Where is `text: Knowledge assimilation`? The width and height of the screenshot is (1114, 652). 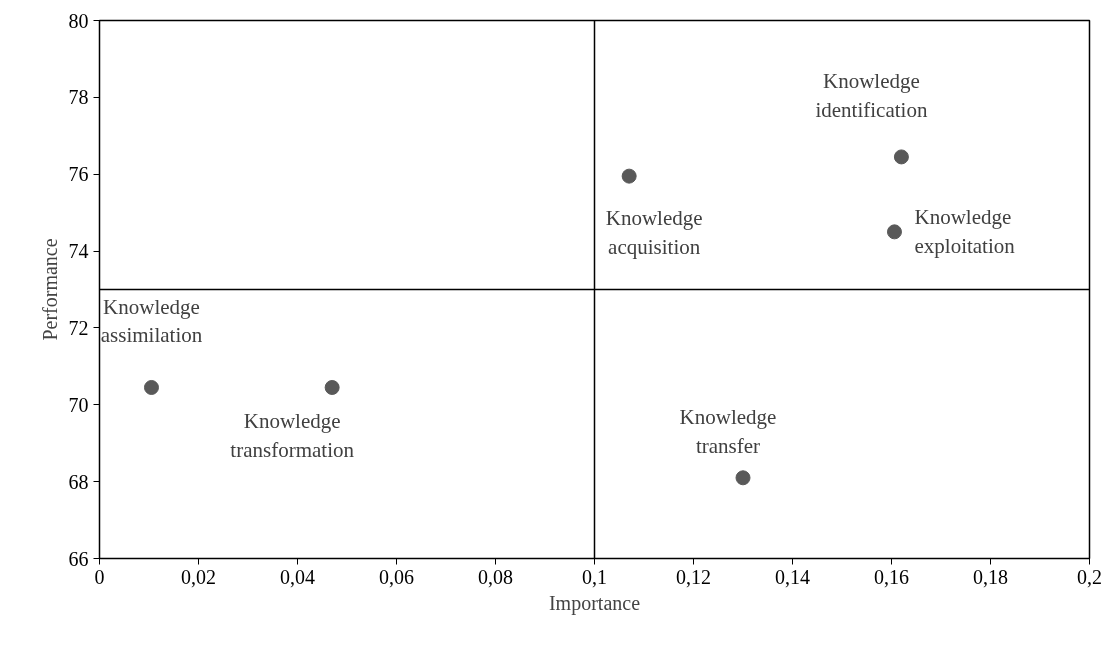 text: Knowledge assimilation is located at coordinates (151, 321).